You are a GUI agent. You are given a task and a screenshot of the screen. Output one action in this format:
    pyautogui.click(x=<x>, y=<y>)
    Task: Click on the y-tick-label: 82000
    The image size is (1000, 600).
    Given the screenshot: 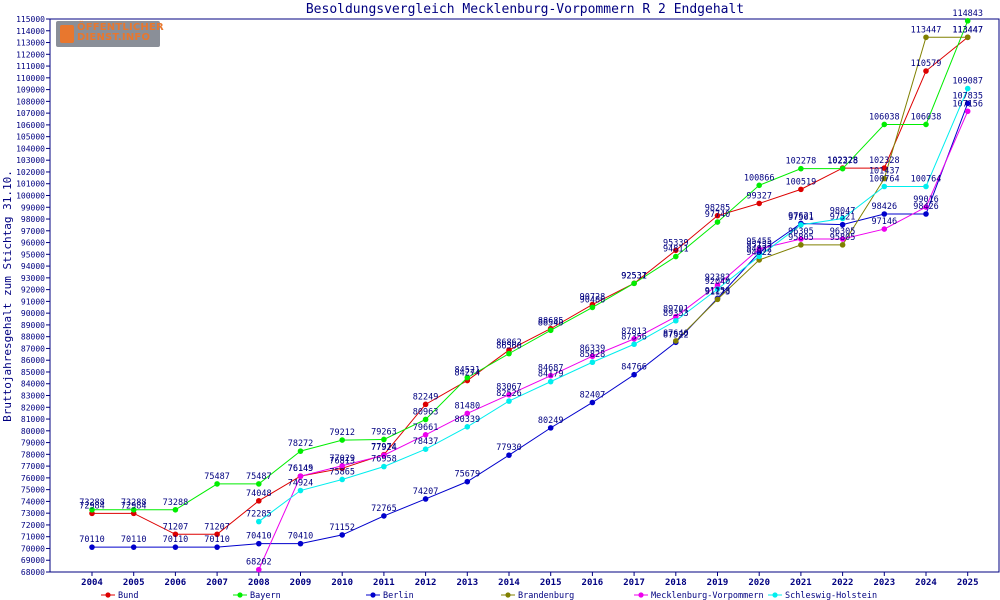 What is the action you would take?
    pyautogui.click(x=33, y=407)
    